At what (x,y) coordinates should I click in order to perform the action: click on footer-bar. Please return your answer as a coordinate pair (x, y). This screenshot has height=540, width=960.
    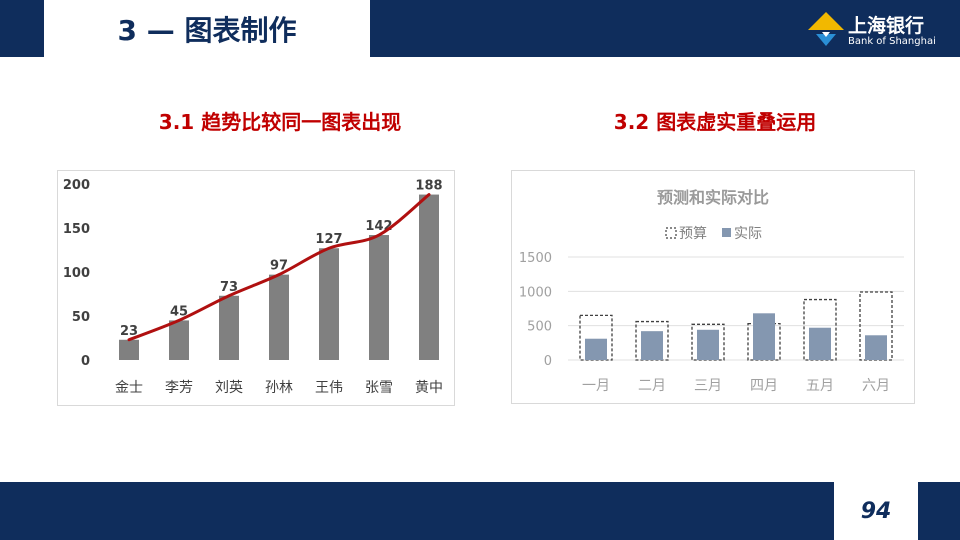
    Looking at the image, I should click on (480, 511).